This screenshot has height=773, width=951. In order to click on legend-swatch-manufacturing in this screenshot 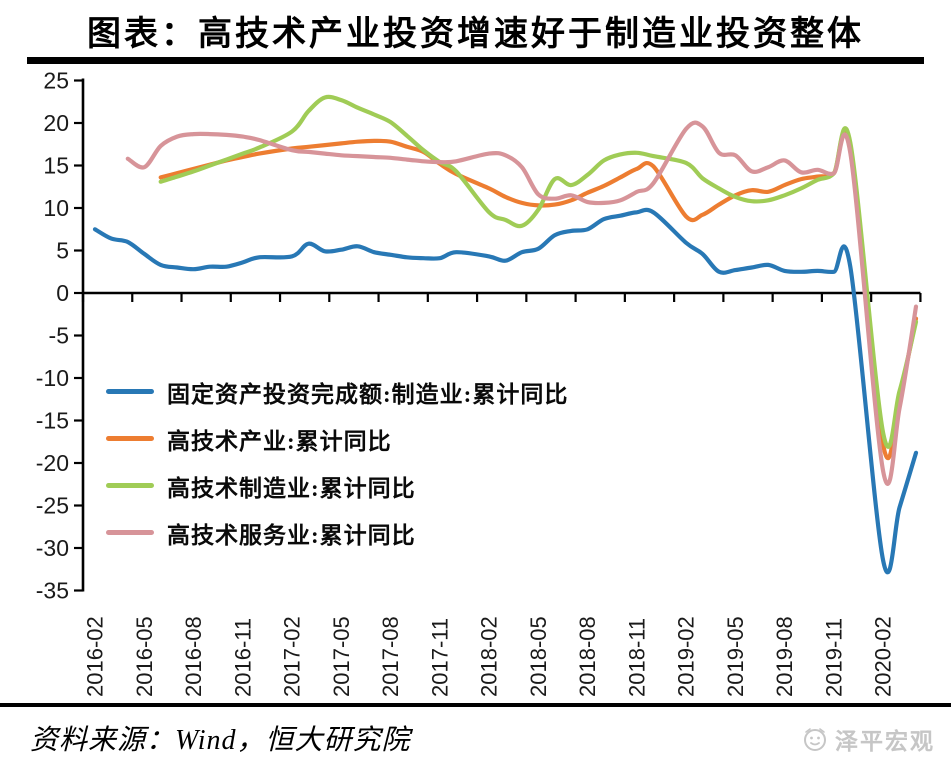, I will do `click(130, 391)`.